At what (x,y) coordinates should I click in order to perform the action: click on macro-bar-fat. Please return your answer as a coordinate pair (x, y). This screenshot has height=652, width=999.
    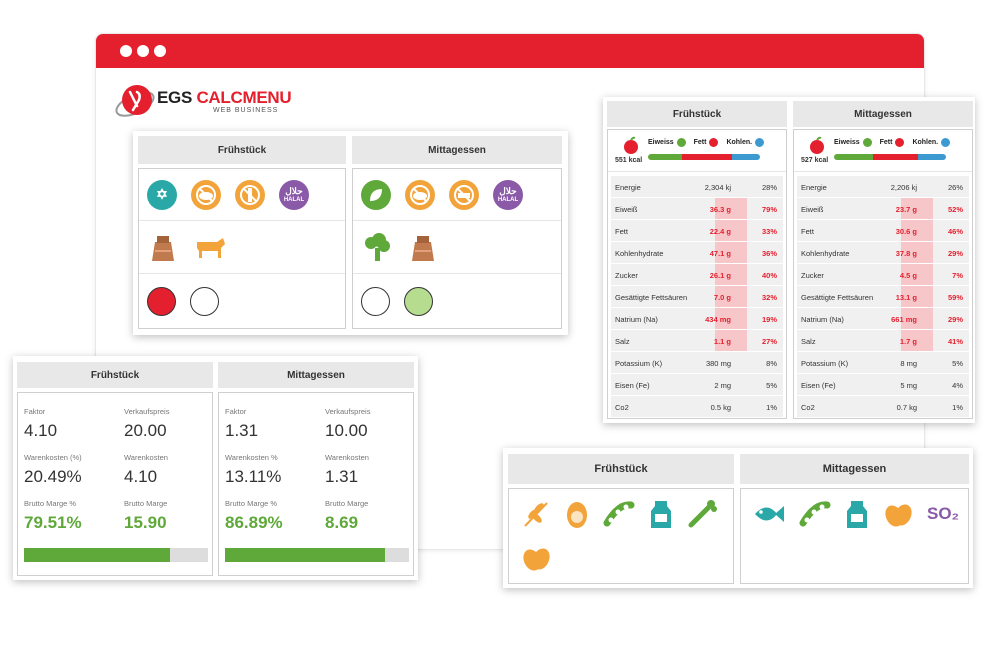
    Looking at the image, I should click on (706, 157).